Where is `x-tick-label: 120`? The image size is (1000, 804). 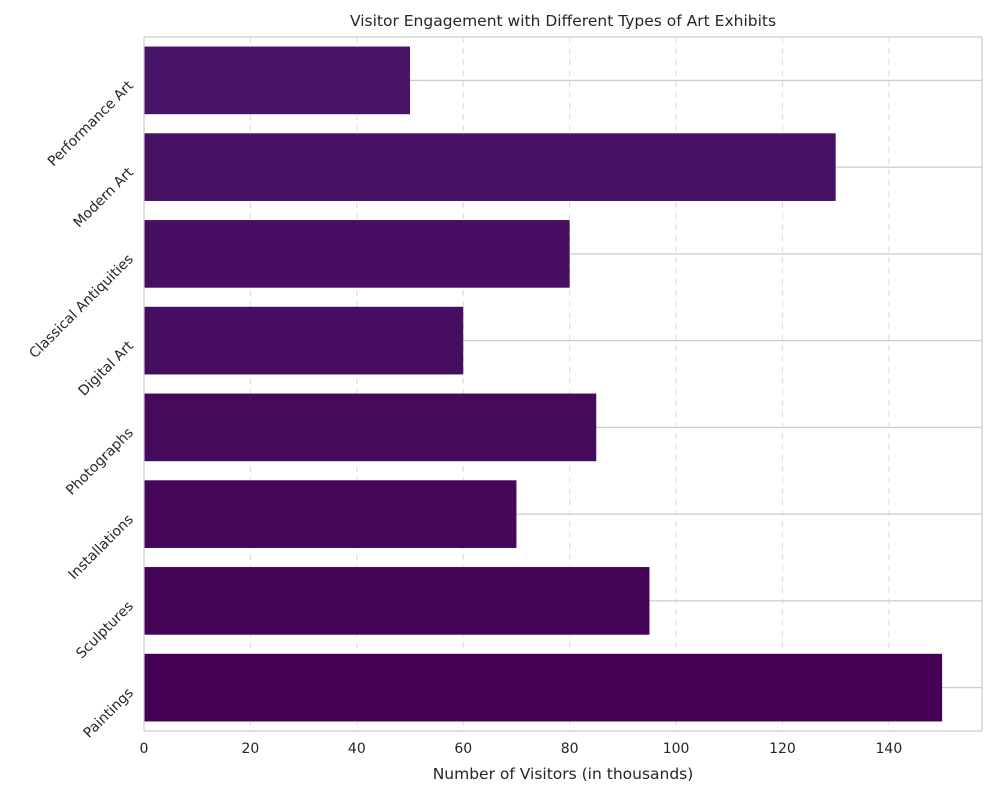
x-tick-label: 120 is located at coordinates (782, 749).